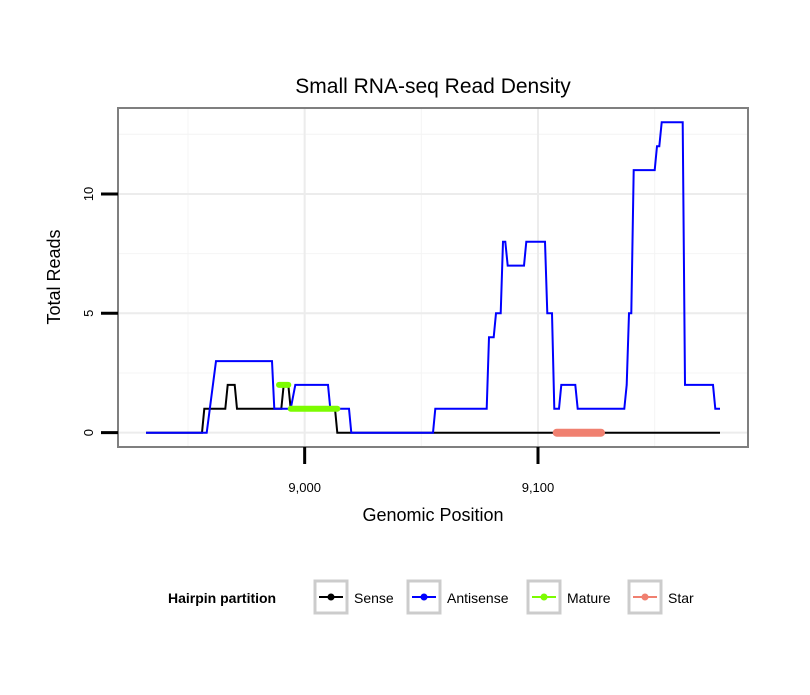 This screenshot has width=810, height=695. I want to click on x-tick-label: 9,100, so click(538, 487).